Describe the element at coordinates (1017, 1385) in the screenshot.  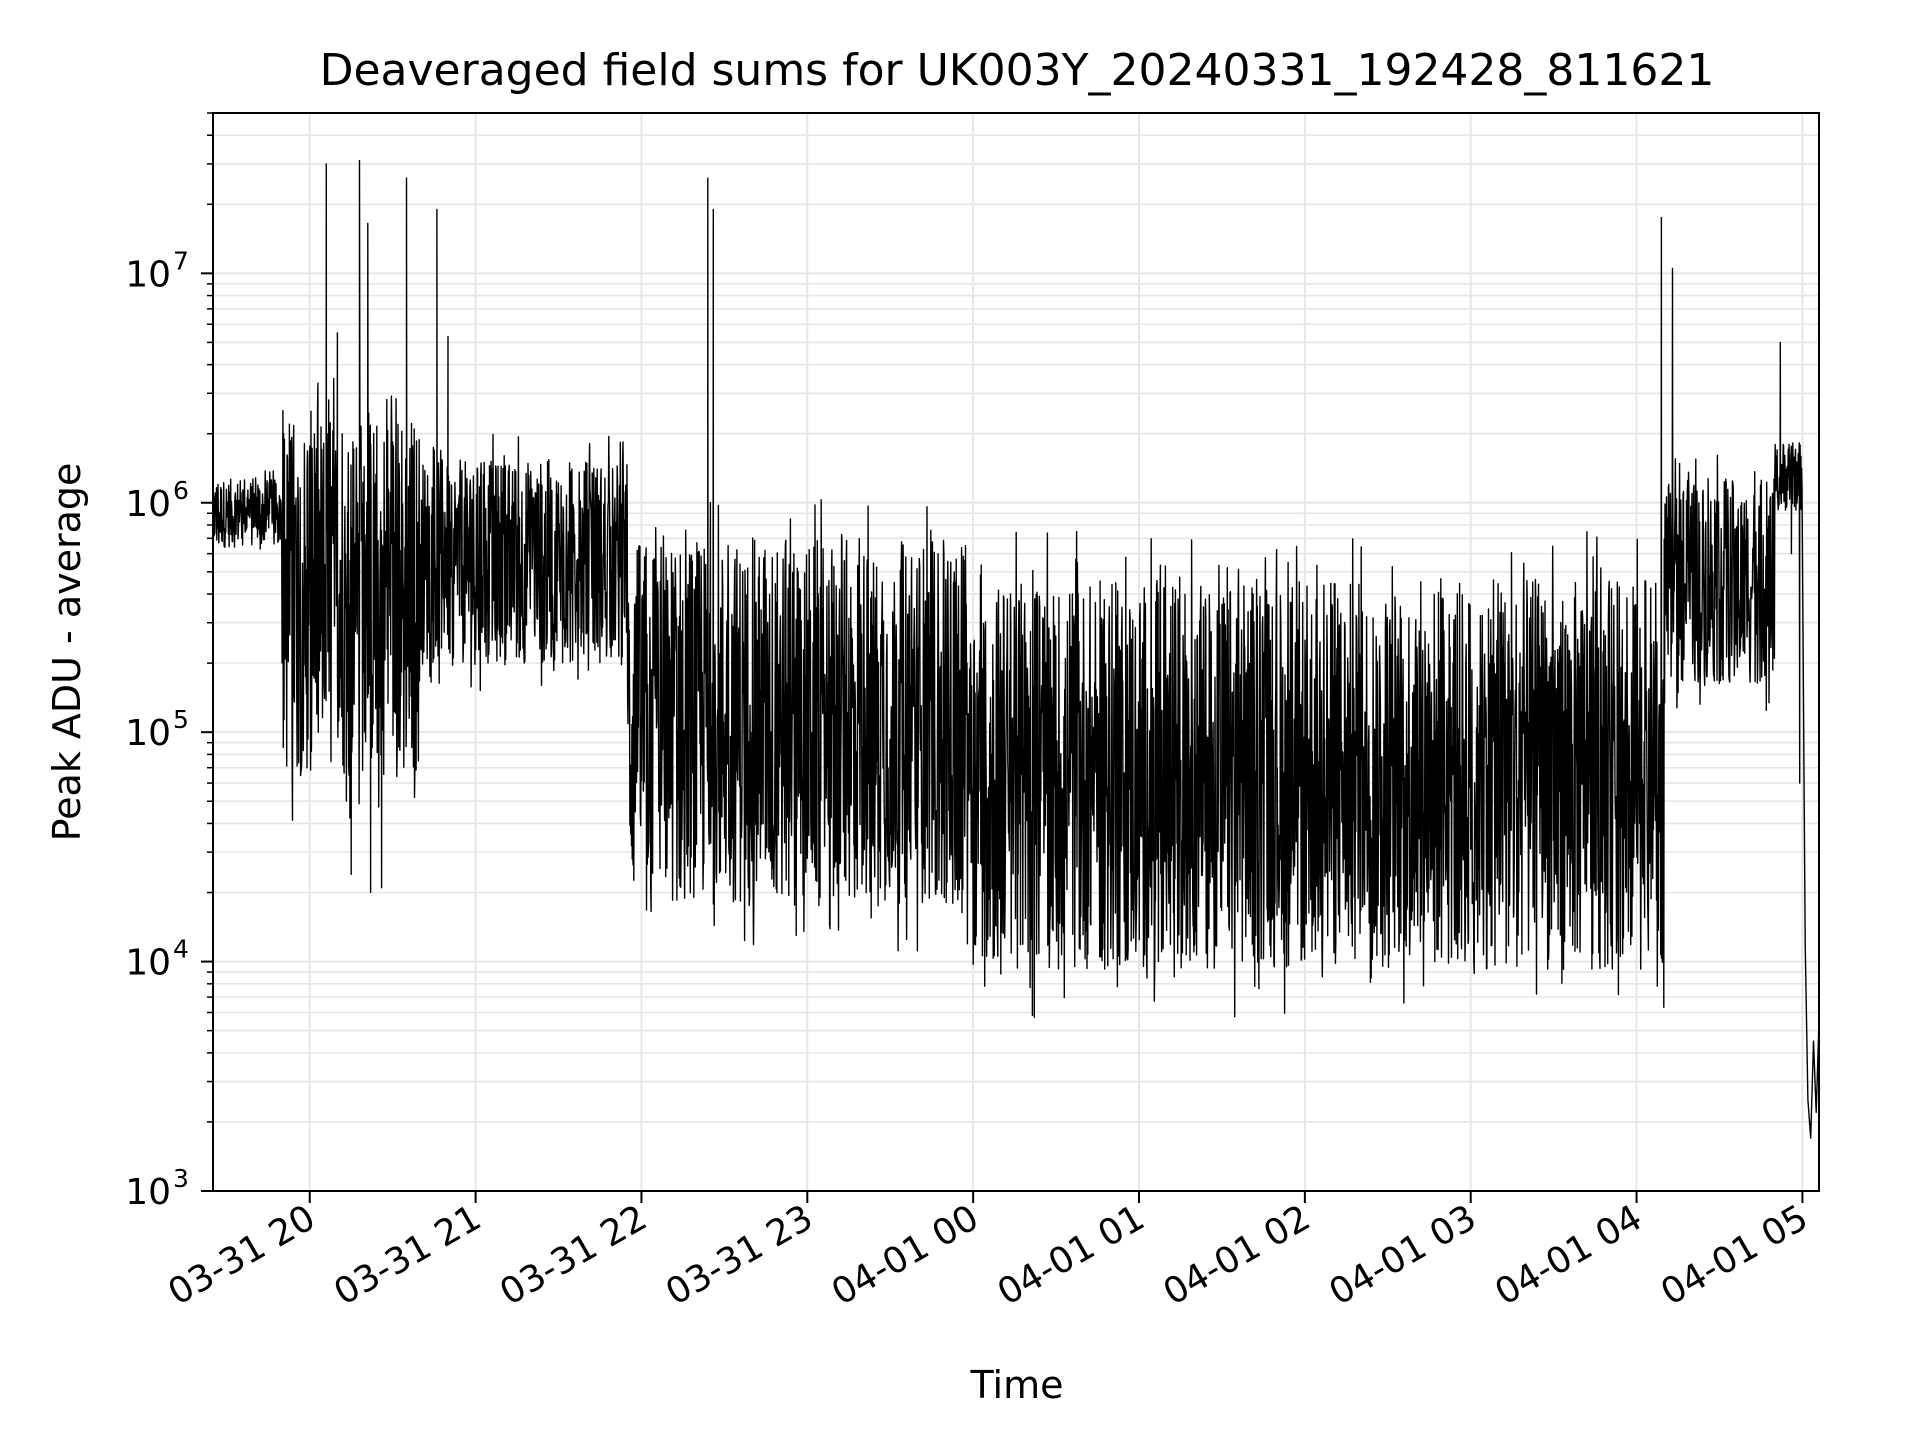
I see `x-axis-label: Time` at that location.